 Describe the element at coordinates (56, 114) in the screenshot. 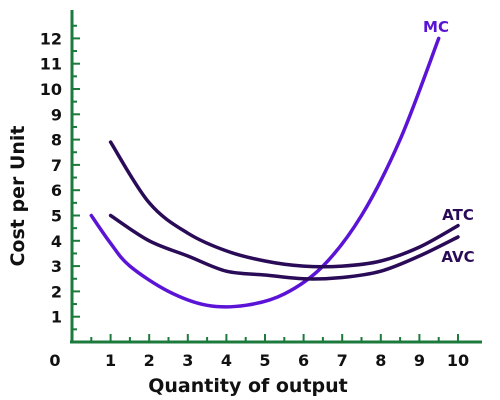

I see `y-tick-label: 9` at that location.